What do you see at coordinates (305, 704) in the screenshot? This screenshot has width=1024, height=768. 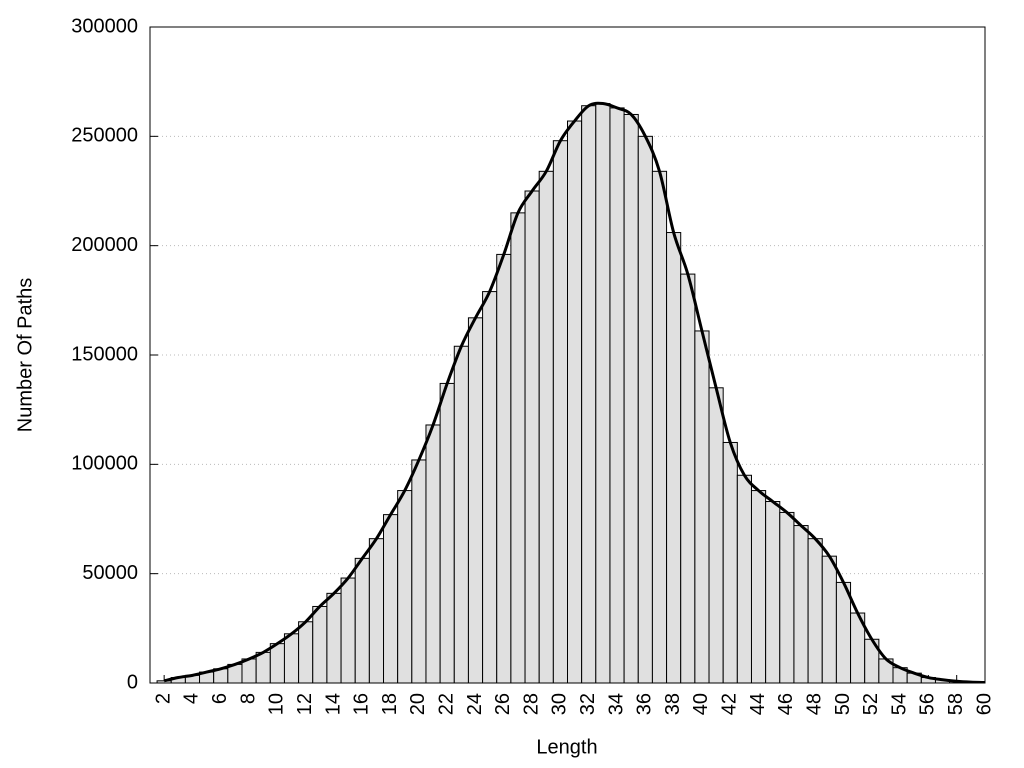 I see `x-tick-label: 12` at bounding box center [305, 704].